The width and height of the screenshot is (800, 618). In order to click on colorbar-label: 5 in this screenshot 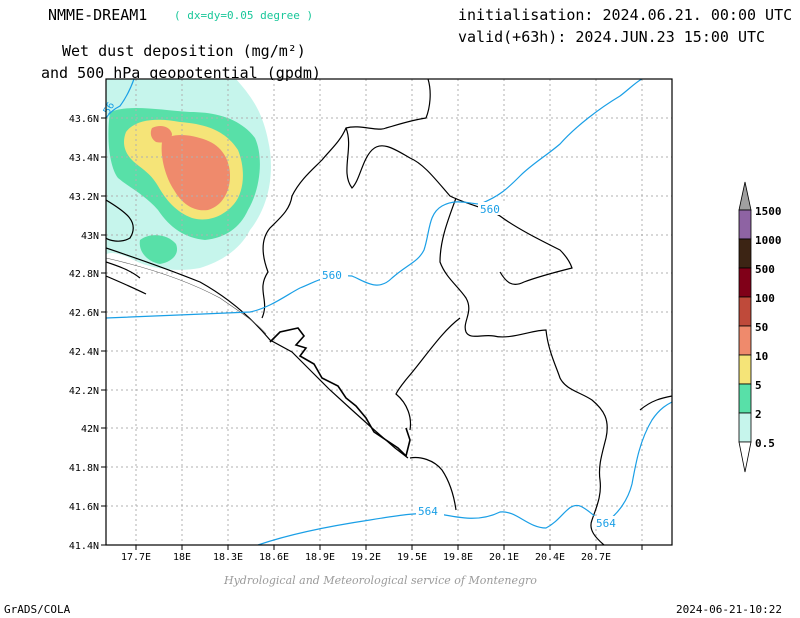, I will do `click(758, 385)`.